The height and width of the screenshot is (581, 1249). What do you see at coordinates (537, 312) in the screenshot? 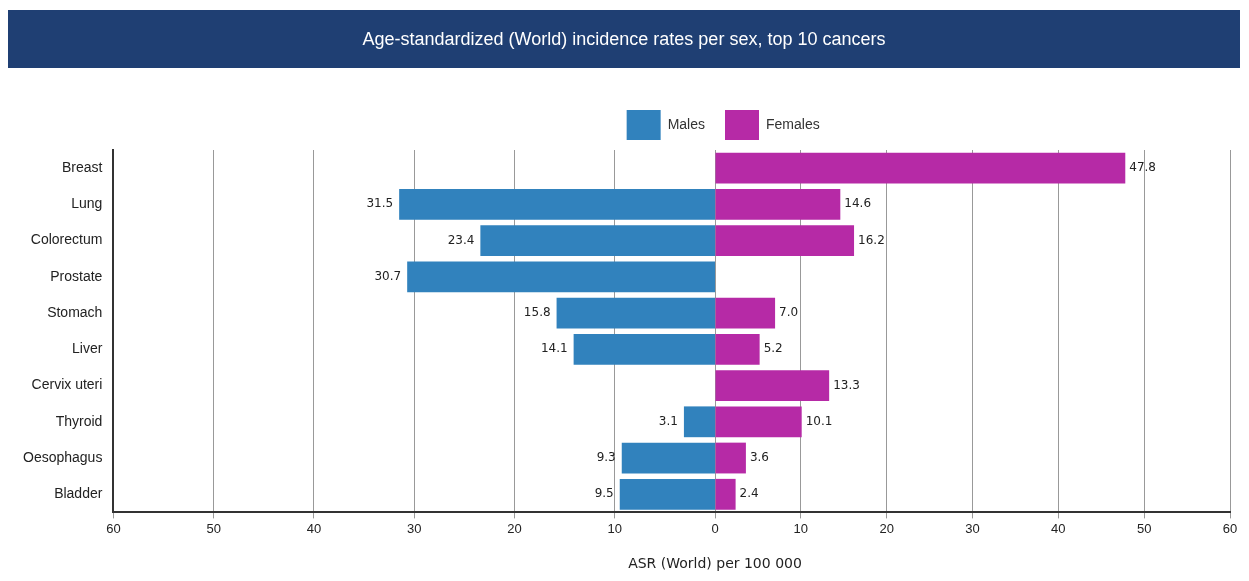
I see `data-label: 15.8` at bounding box center [537, 312].